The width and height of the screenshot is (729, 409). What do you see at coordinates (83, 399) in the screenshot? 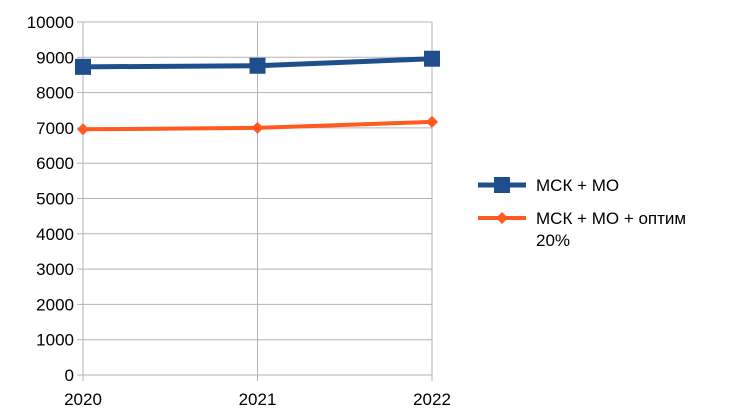
I see `x-tick-label: 2020` at bounding box center [83, 399].